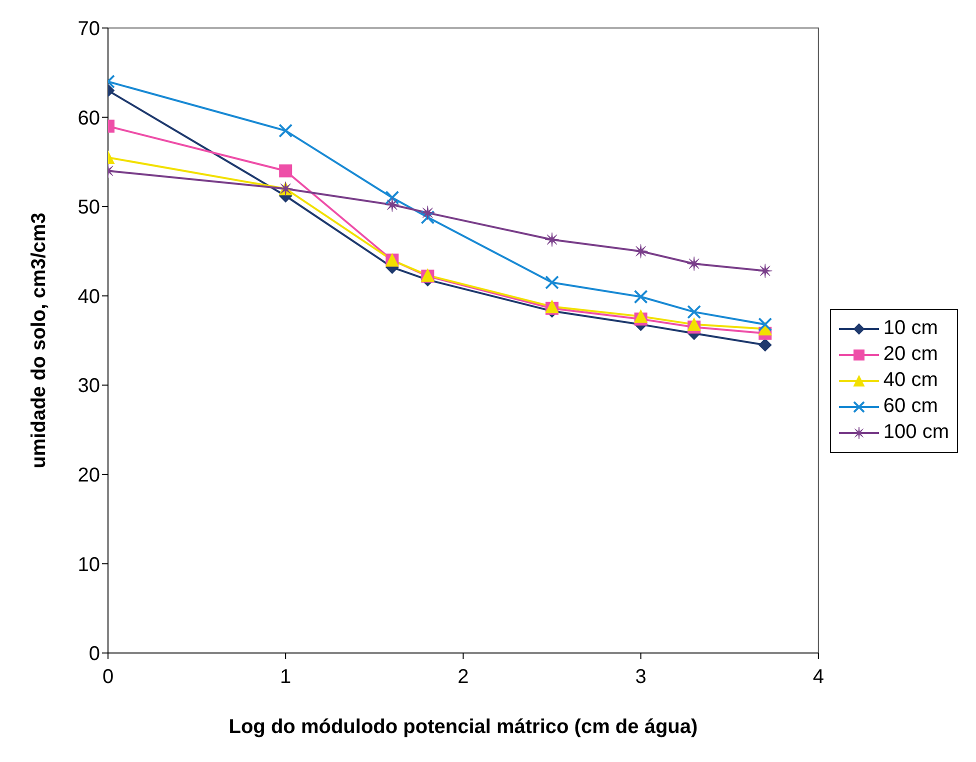 Image resolution: width=976 pixels, height=762 pixels. What do you see at coordinates (89, 29) in the screenshot?
I see `y-tick-label: 70` at bounding box center [89, 29].